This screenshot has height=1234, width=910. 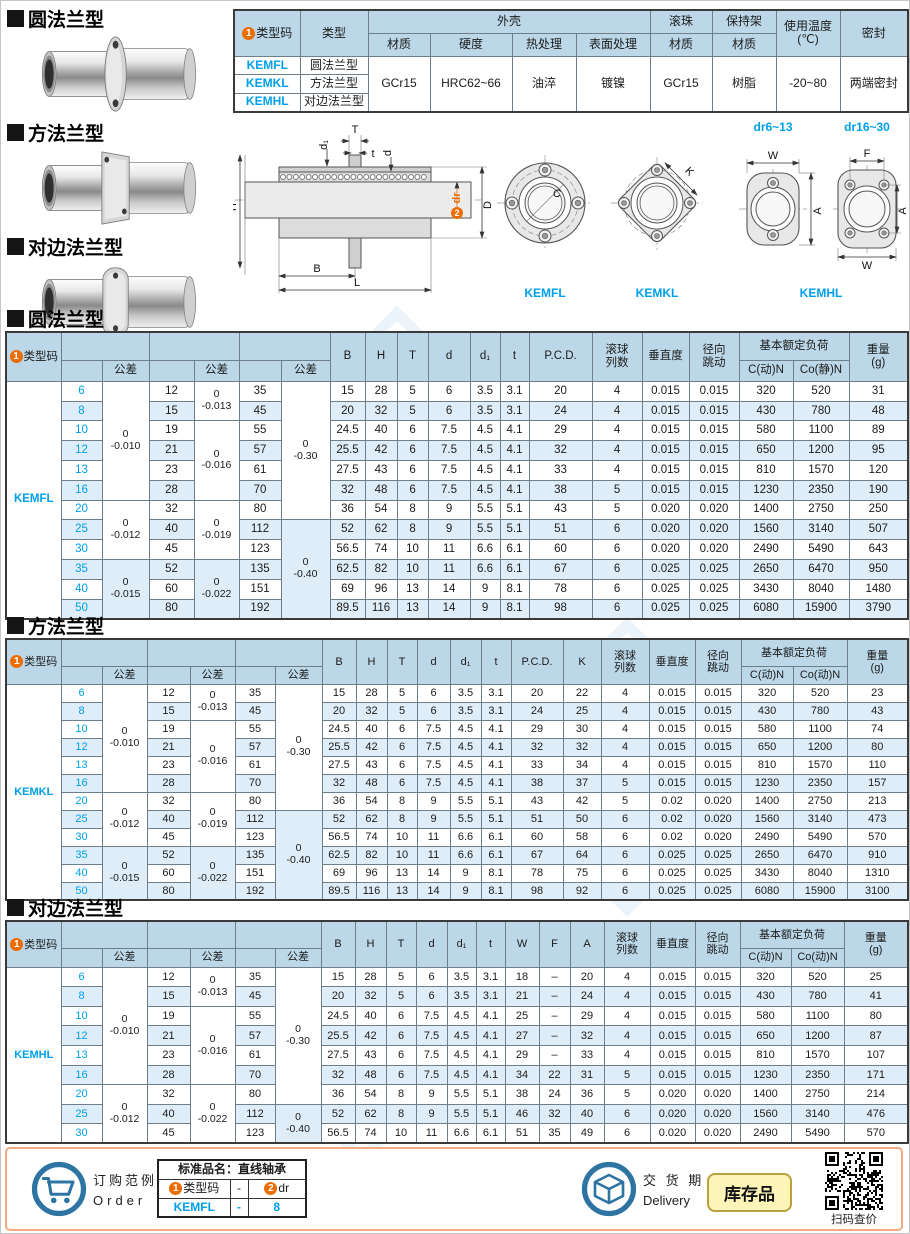 What do you see at coordinates (461, 1133) in the screenshot?
I see `data-cell: 6.6` at bounding box center [461, 1133].